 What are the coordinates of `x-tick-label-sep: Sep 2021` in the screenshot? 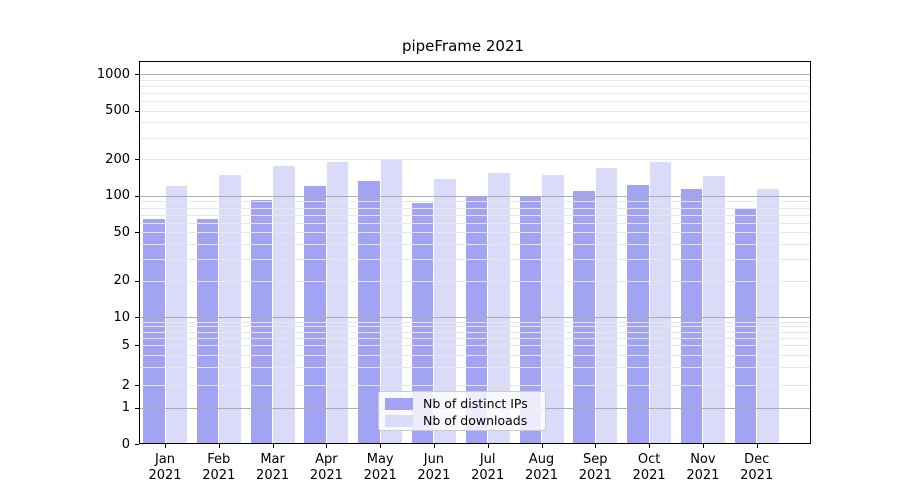 It's located at (595, 467).